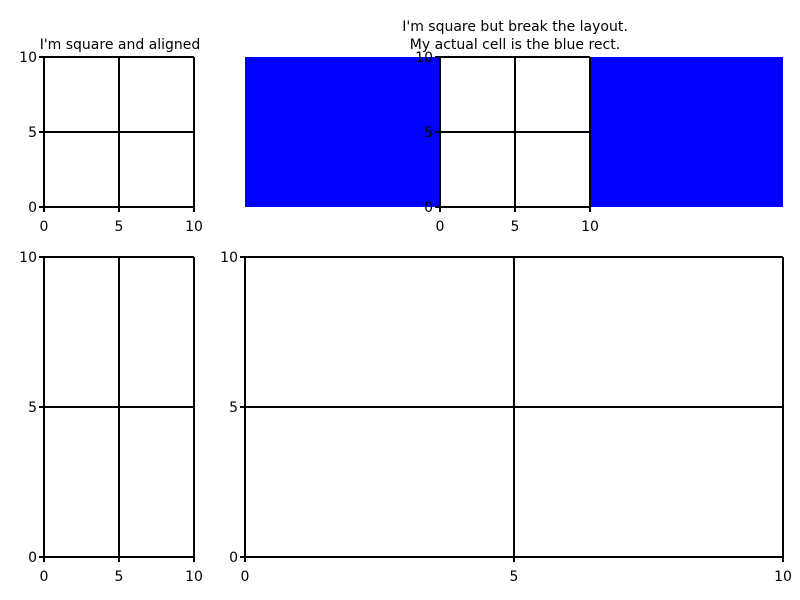 The image size is (800, 600). Describe the element at coordinates (111, 417) in the screenshot. I see `subplot-3: 0 5 10 0 5 10` at that location.